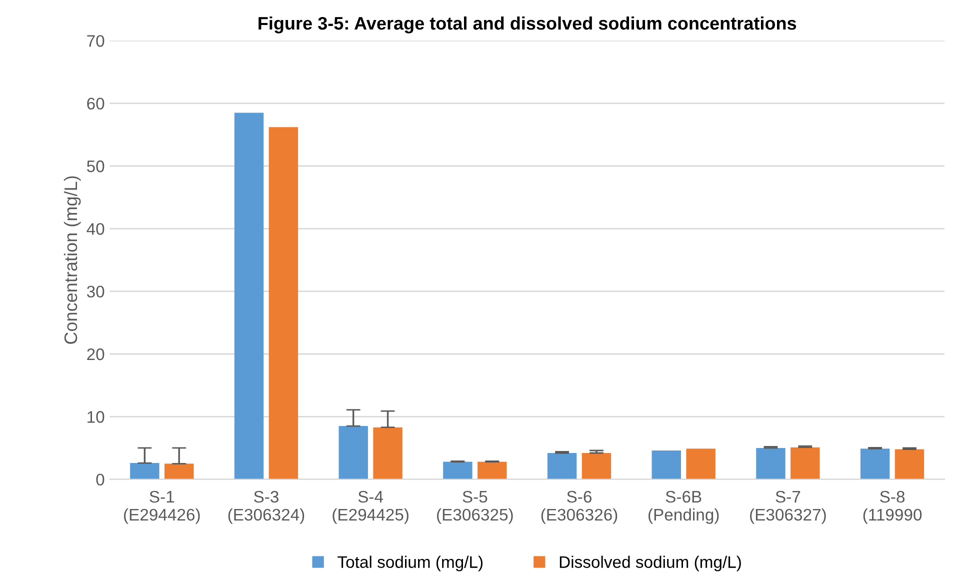 The width and height of the screenshot is (954, 581). What do you see at coordinates (475, 507) in the screenshot?
I see `x-tick-label: S-5 (E306325)` at bounding box center [475, 507].